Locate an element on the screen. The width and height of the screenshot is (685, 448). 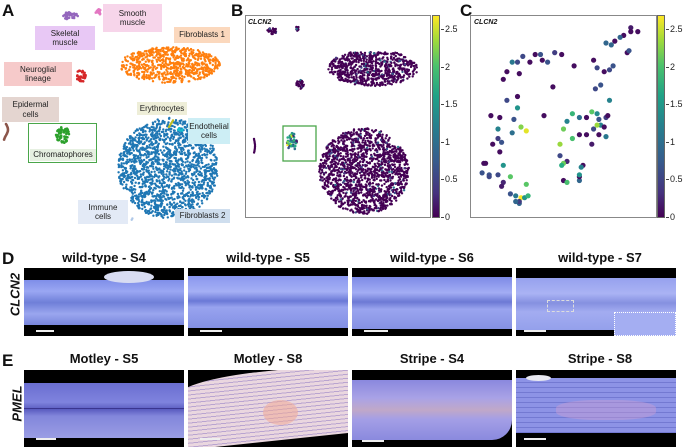
cluster-label-text: Fibroblasts 1 is located at coordinates (202, 35).